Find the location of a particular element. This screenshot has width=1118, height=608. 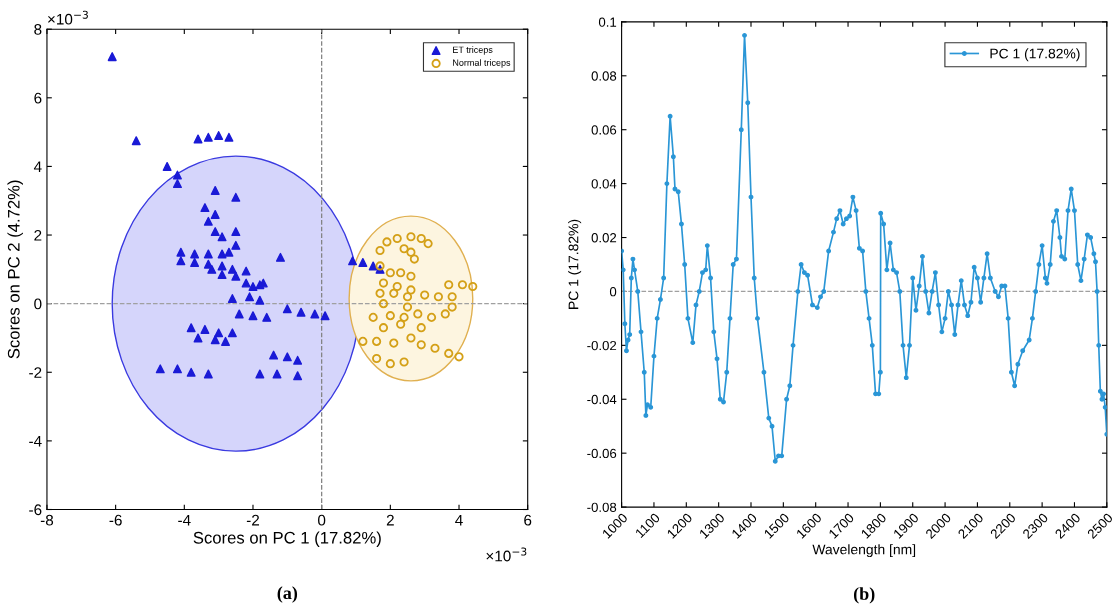

x-tick-label: -6 is located at coordinates (115, 520).